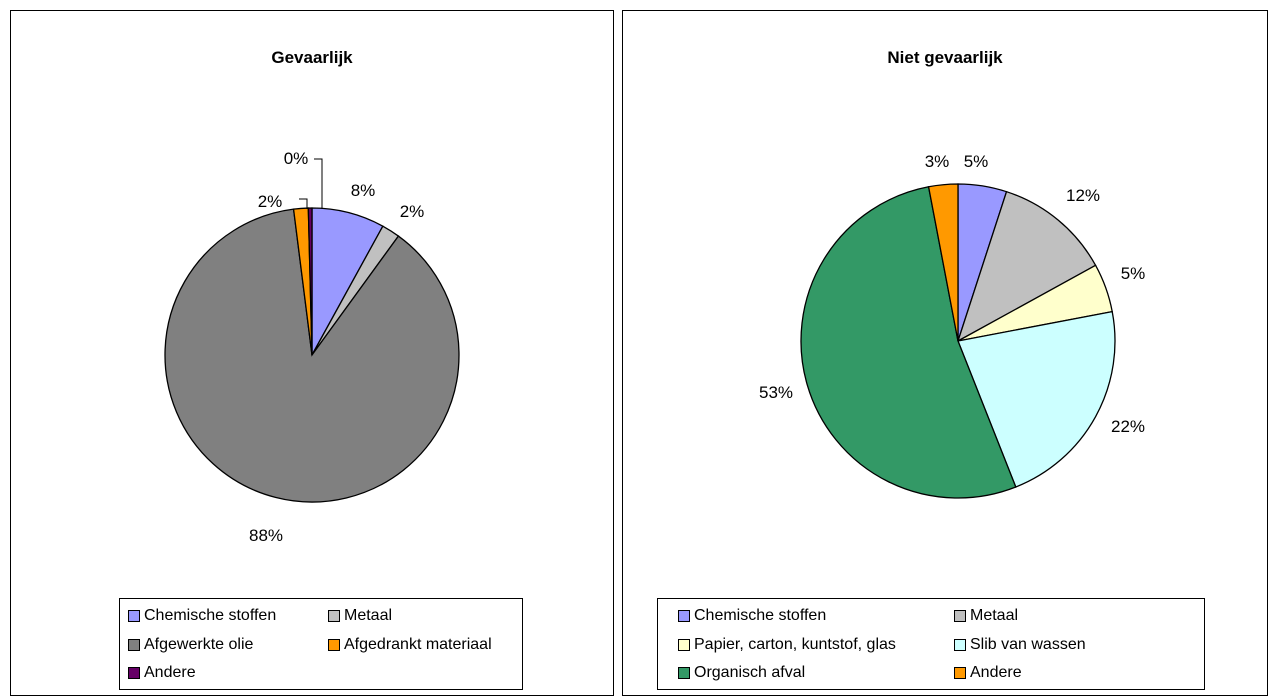 The image size is (1278, 699). What do you see at coordinates (937, 161) in the screenshot?
I see `slice-label: 3%` at bounding box center [937, 161].